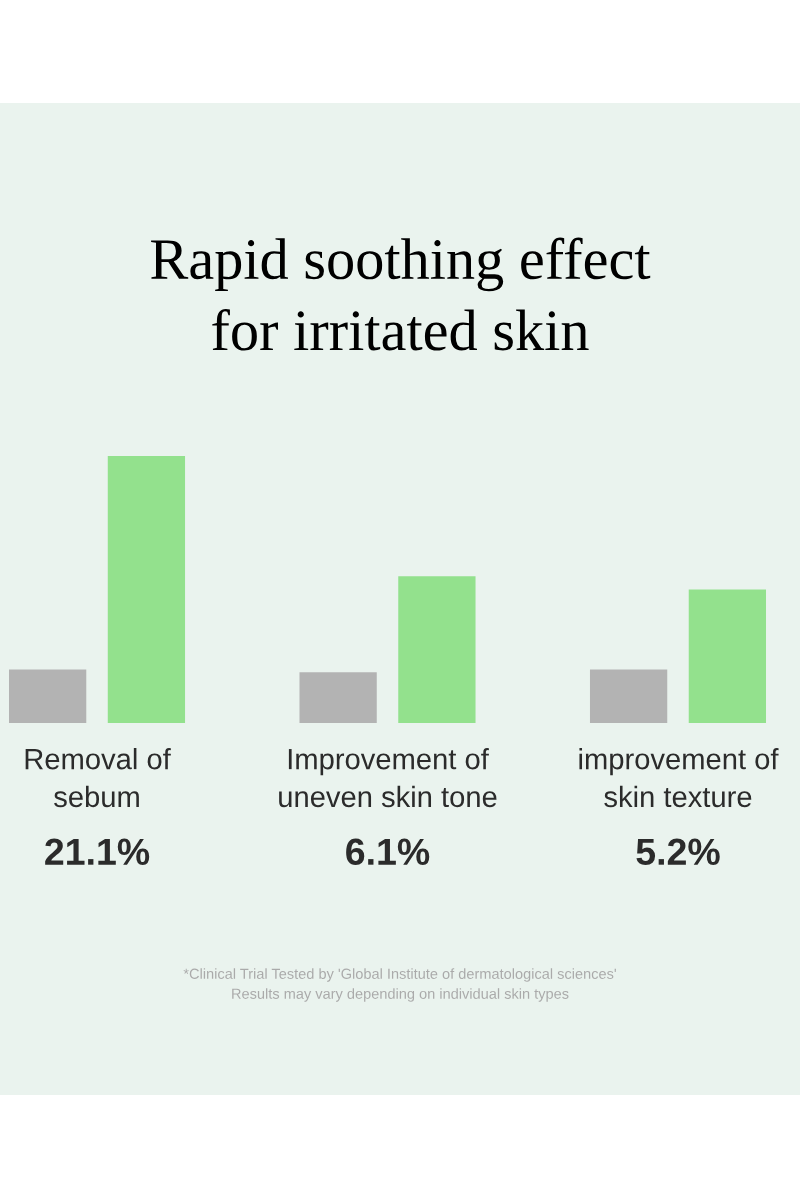 This screenshot has width=800, height=1200. I want to click on text: 21.1%, so click(97, 851).